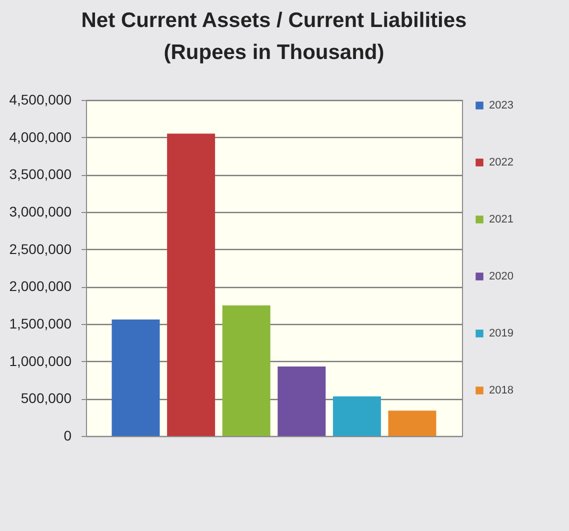 This screenshot has height=531, width=569. Describe the element at coordinates (274, 36) in the screenshot. I see `chart-title: Net Current Assets / Current Liabilities (Rupees in Thousand)` at that location.